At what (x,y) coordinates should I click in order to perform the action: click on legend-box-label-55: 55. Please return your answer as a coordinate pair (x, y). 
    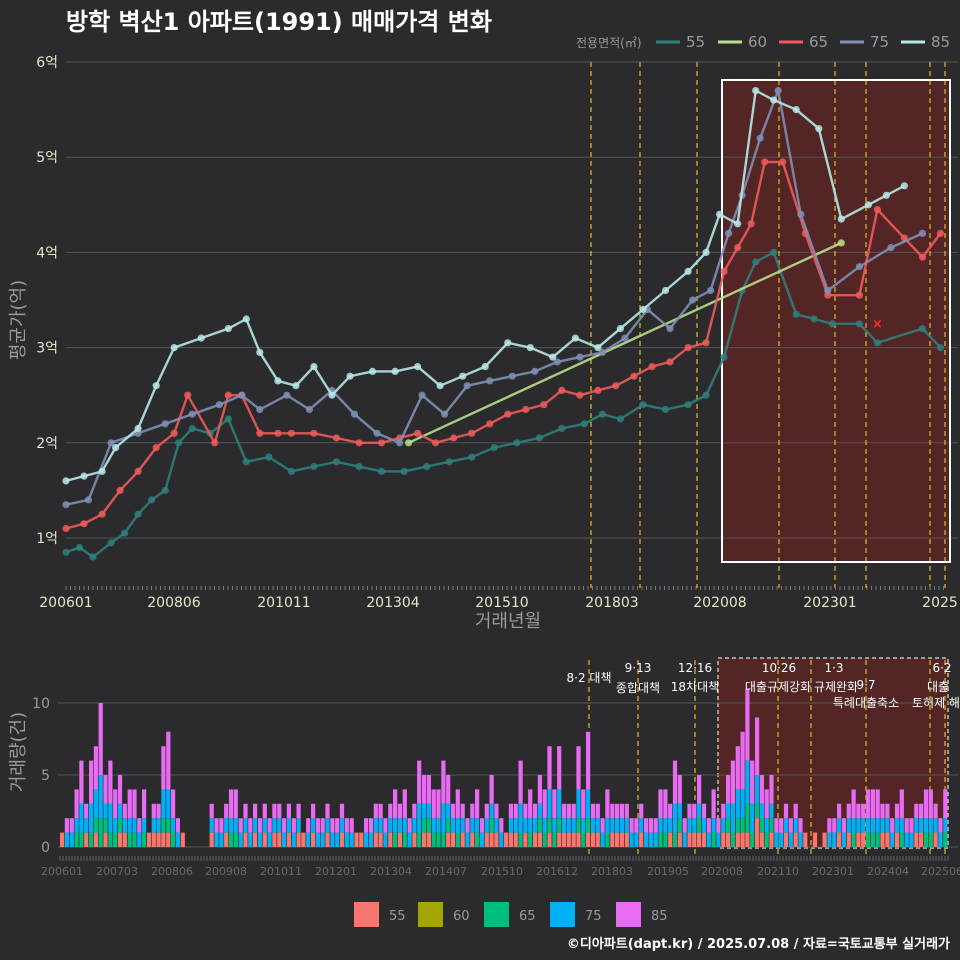
    Looking at the image, I should click on (397, 916).